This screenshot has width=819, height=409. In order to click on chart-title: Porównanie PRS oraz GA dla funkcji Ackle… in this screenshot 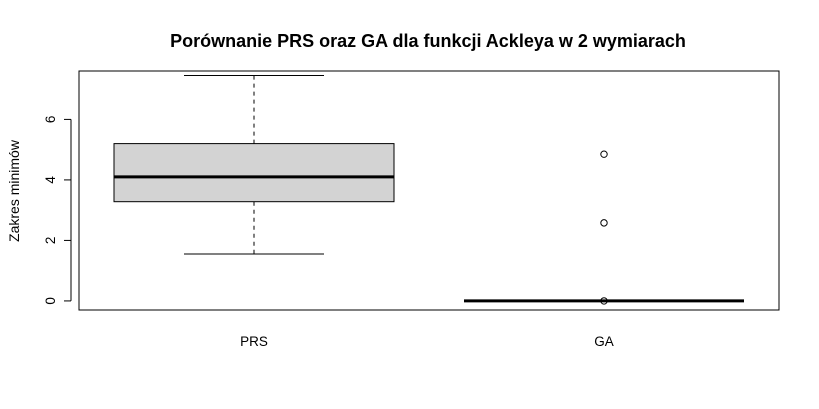, I will do `click(428, 41)`.